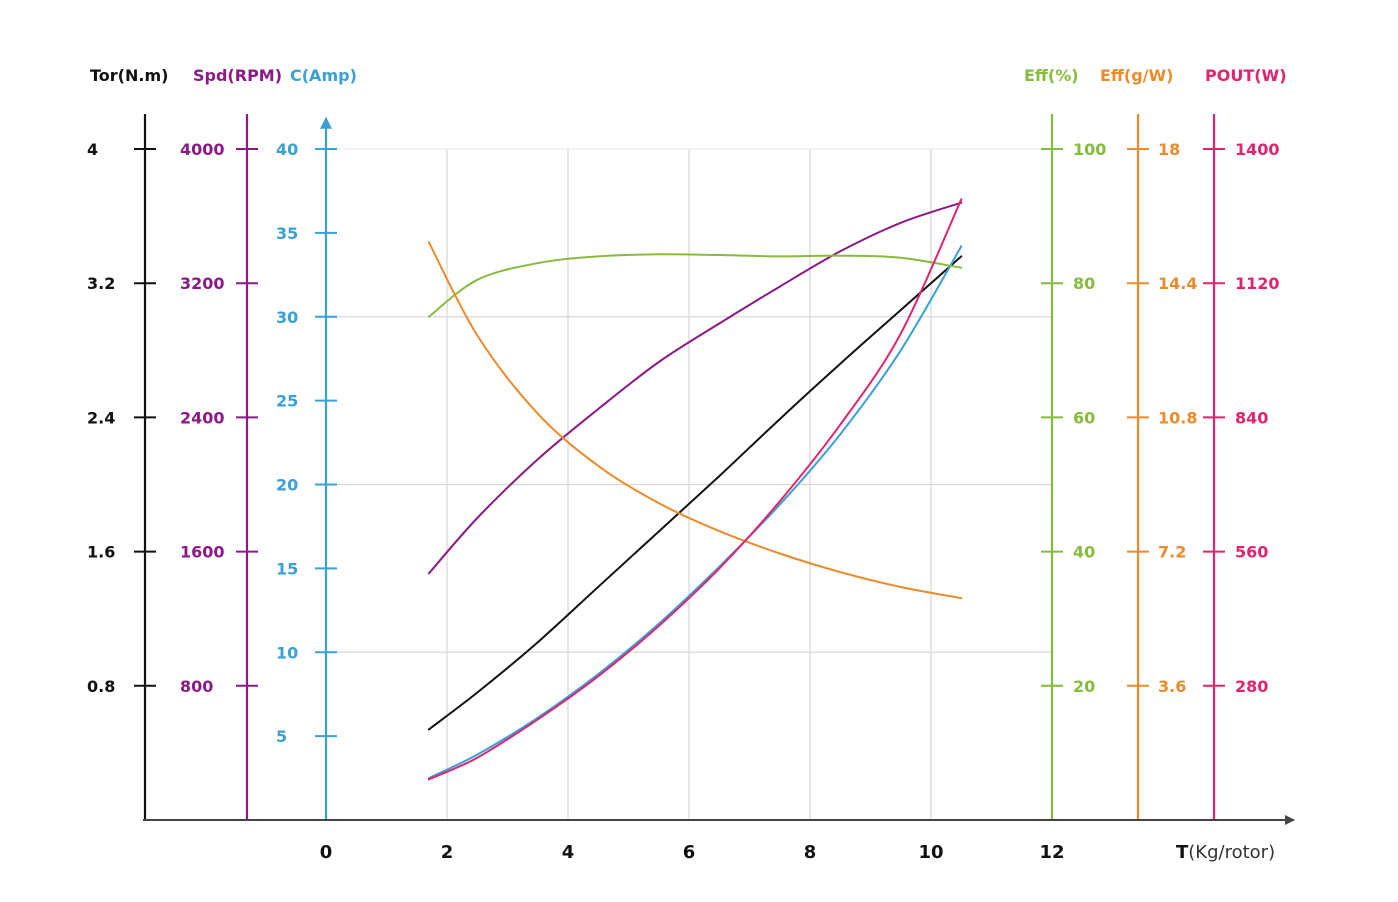  I want to click on effg-tick-label: 18, so click(1169, 149).